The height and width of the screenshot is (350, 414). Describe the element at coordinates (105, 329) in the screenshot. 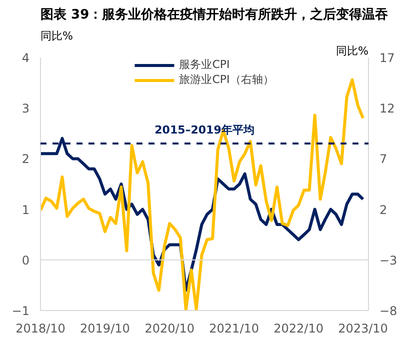

I see `x-tick-label: 2019/10` at that location.